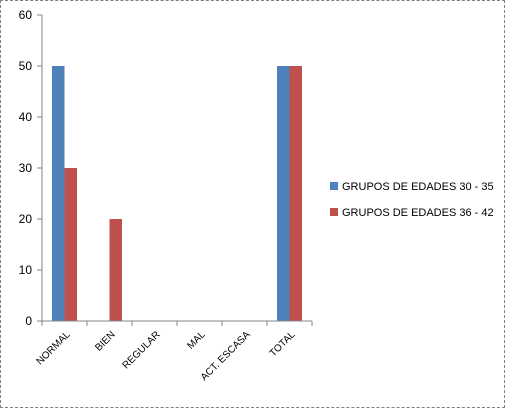 This screenshot has height=408, width=505. What do you see at coordinates (26, 15) in the screenshot?
I see `y-tick-label: 60` at bounding box center [26, 15].